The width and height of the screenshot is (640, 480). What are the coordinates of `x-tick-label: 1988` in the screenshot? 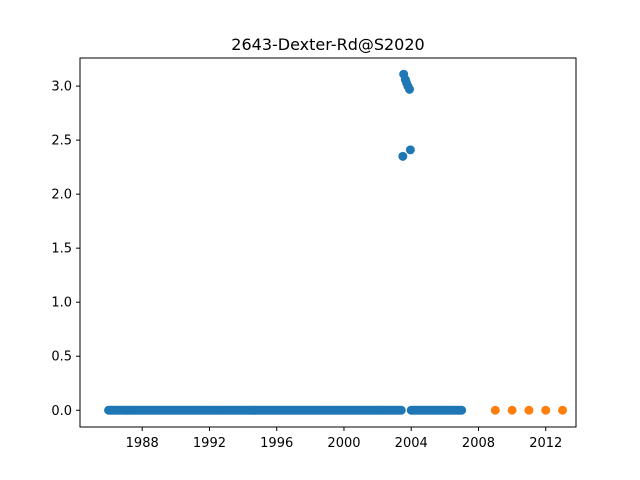 It's located at (142, 443).